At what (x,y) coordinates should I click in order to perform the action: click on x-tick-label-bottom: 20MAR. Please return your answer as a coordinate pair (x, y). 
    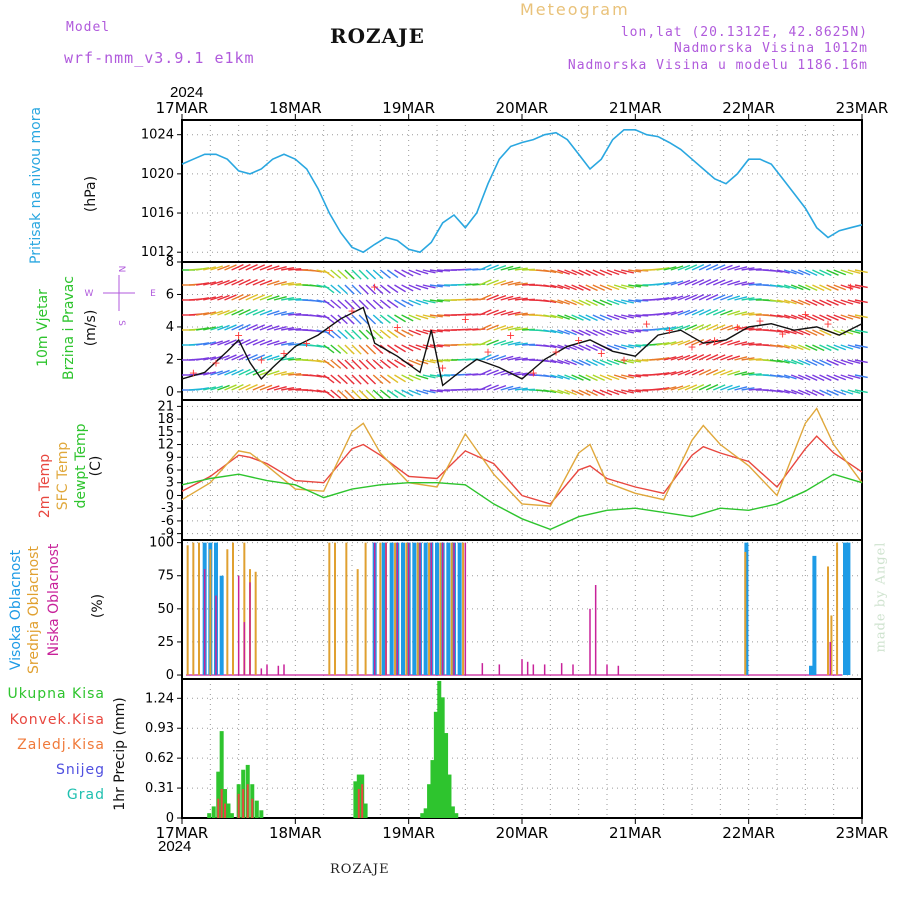
    Looking at the image, I should click on (522, 833).